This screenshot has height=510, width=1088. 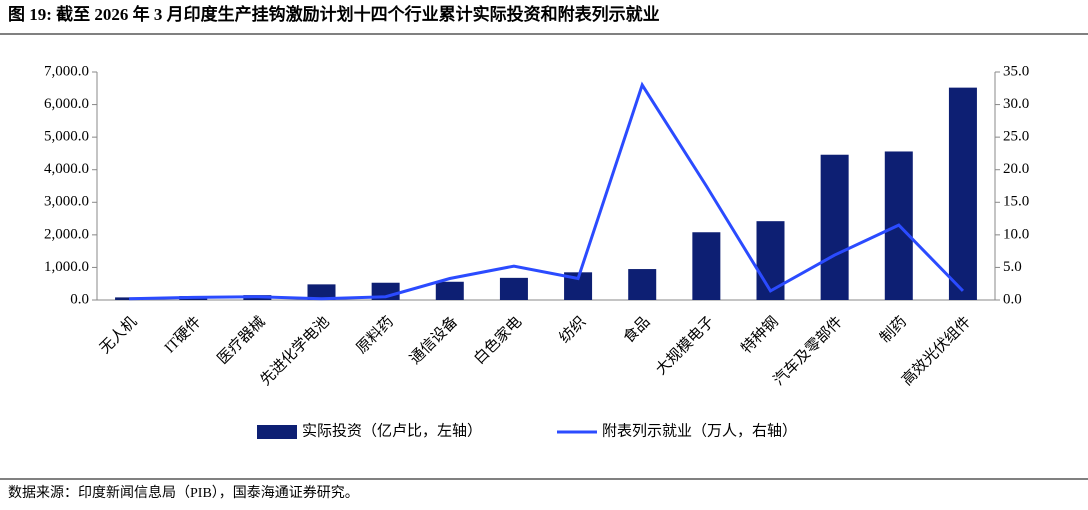 I want to click on y-tick-label: 5,000.0, so click(x=66, y=137).